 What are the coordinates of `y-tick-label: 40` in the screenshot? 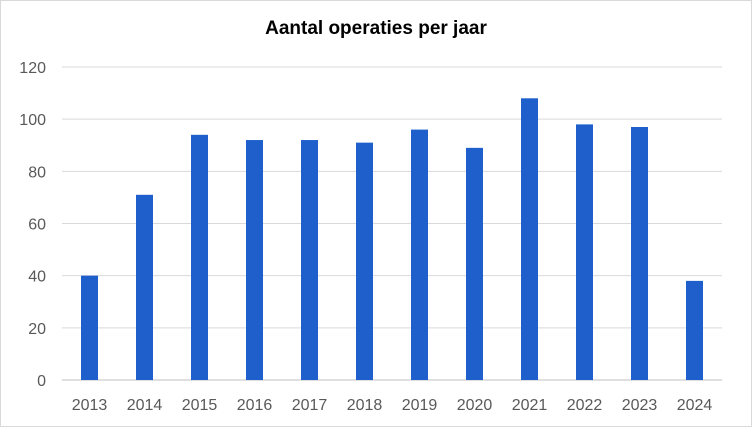 It's located at (37, 277).